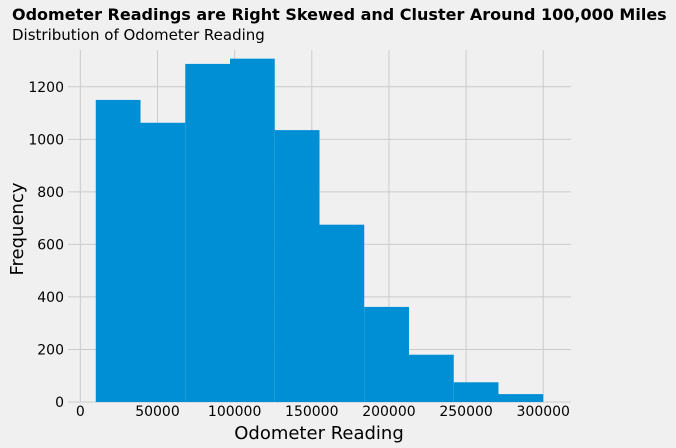  Describe the element at coordinates (543, 412) in the screenshot. I see `x-tick-label: 300000` at that location.